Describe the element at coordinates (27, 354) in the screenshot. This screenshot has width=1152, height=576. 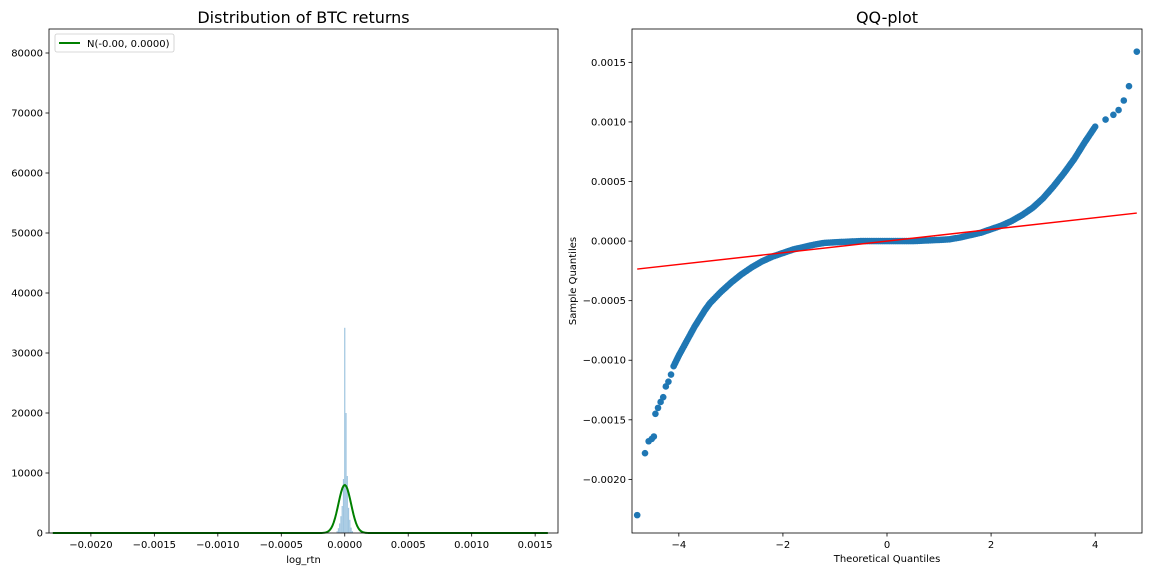
I see `y-tick-label: 30000` at that location.